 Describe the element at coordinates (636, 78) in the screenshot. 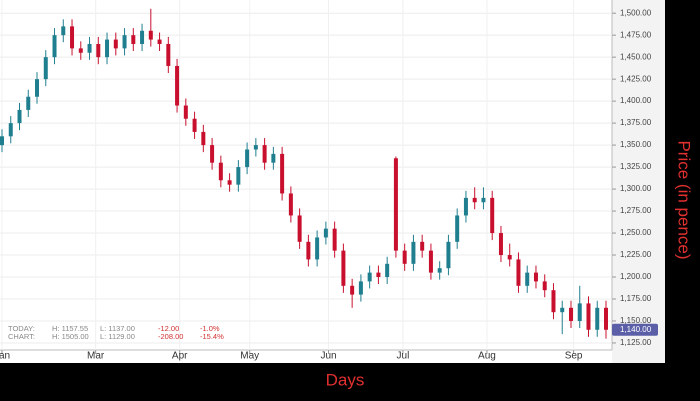

I see `y-tick-label: 1,425.00` at that location.